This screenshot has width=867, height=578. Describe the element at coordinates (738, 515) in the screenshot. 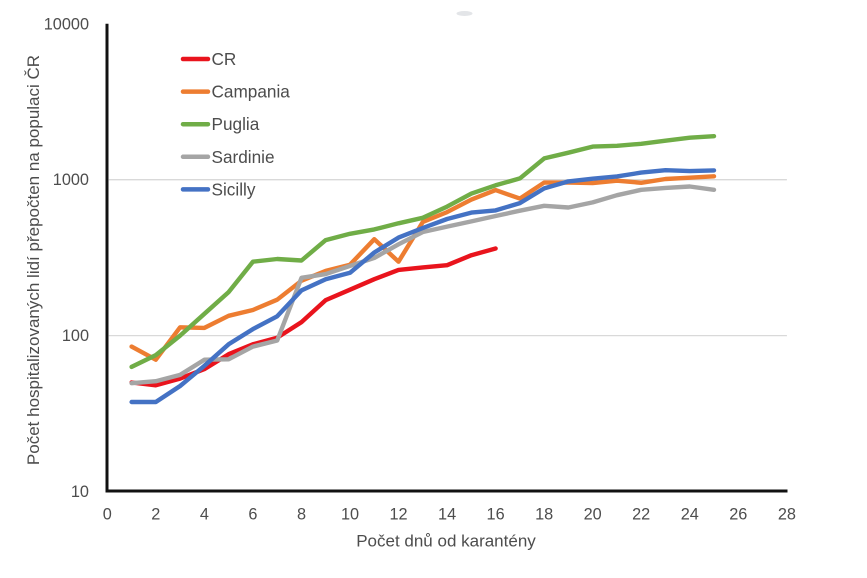

I see `svg-text: 26` at that location.